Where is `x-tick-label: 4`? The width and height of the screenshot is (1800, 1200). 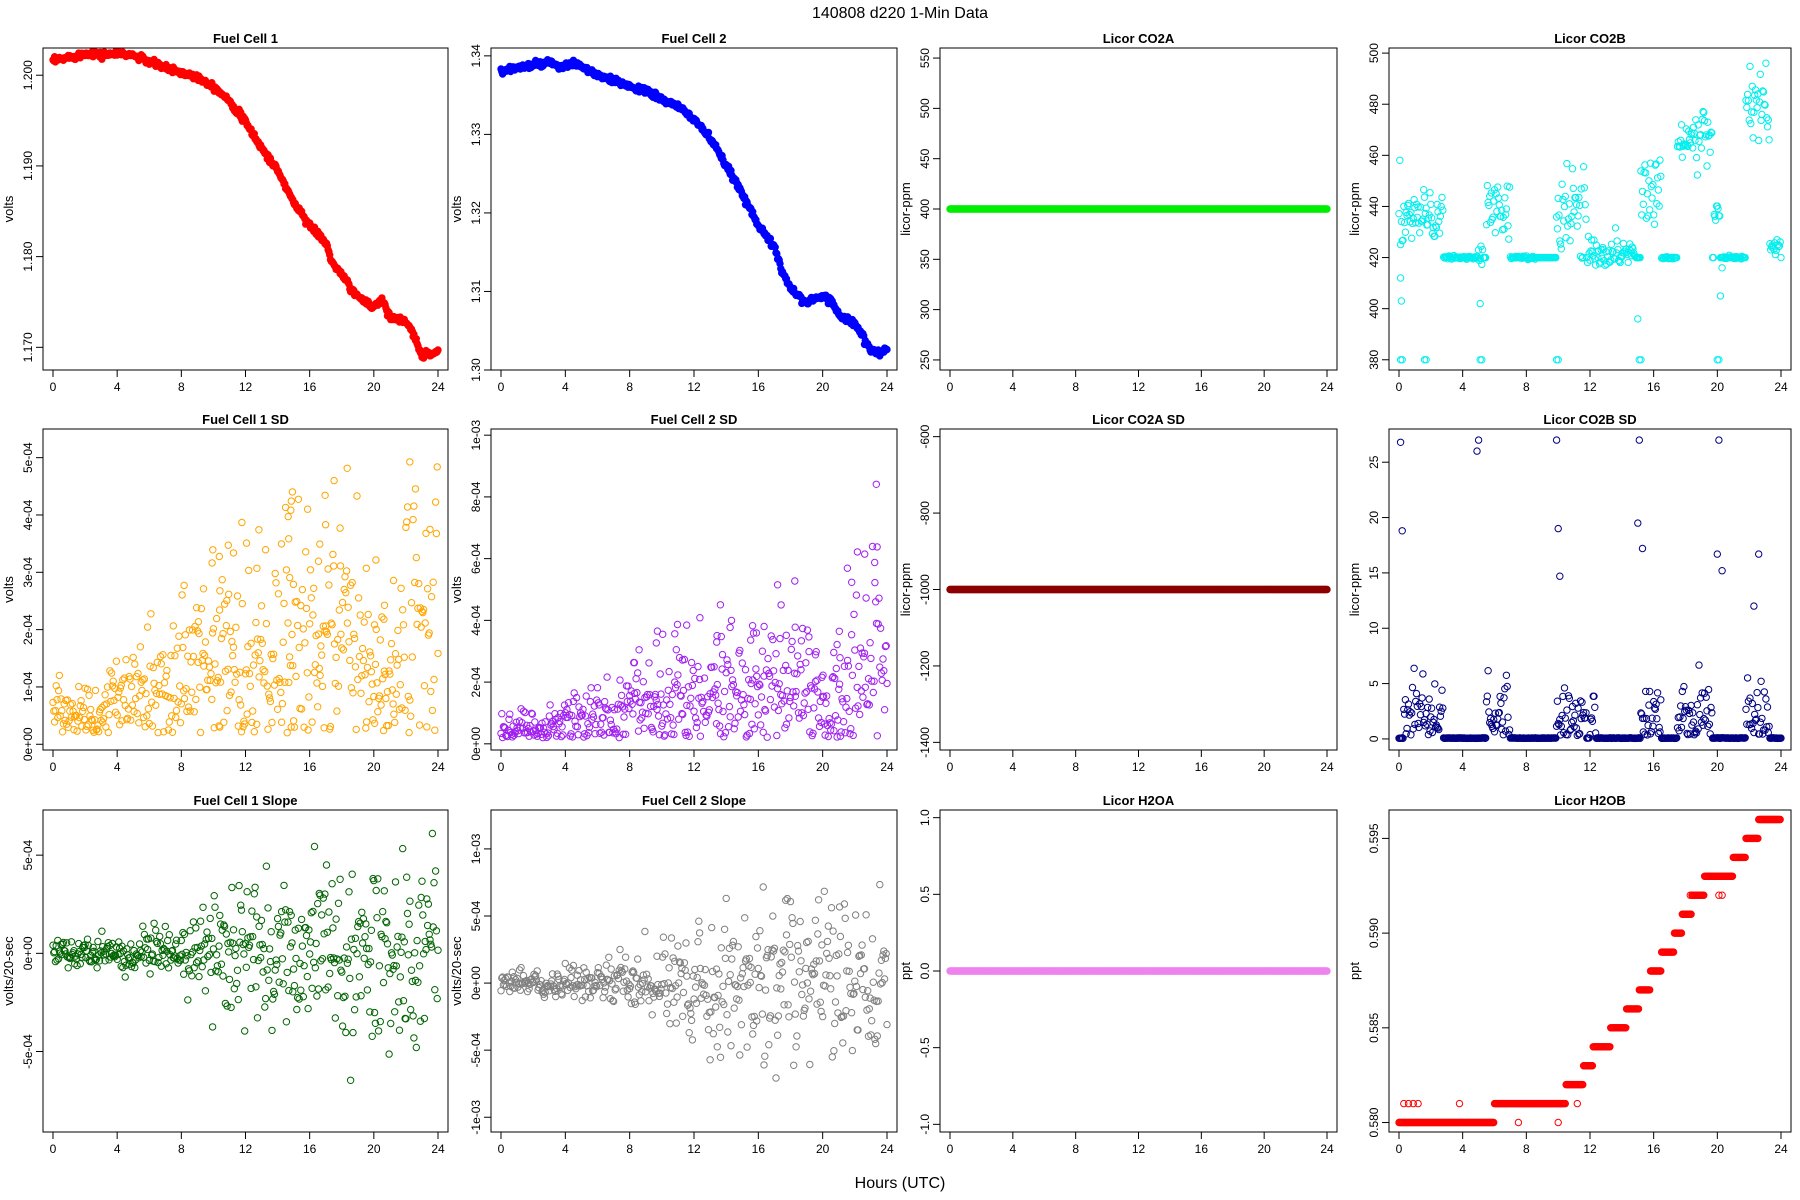 x-tick-label: 4 is located at coordinates (1012, 387).